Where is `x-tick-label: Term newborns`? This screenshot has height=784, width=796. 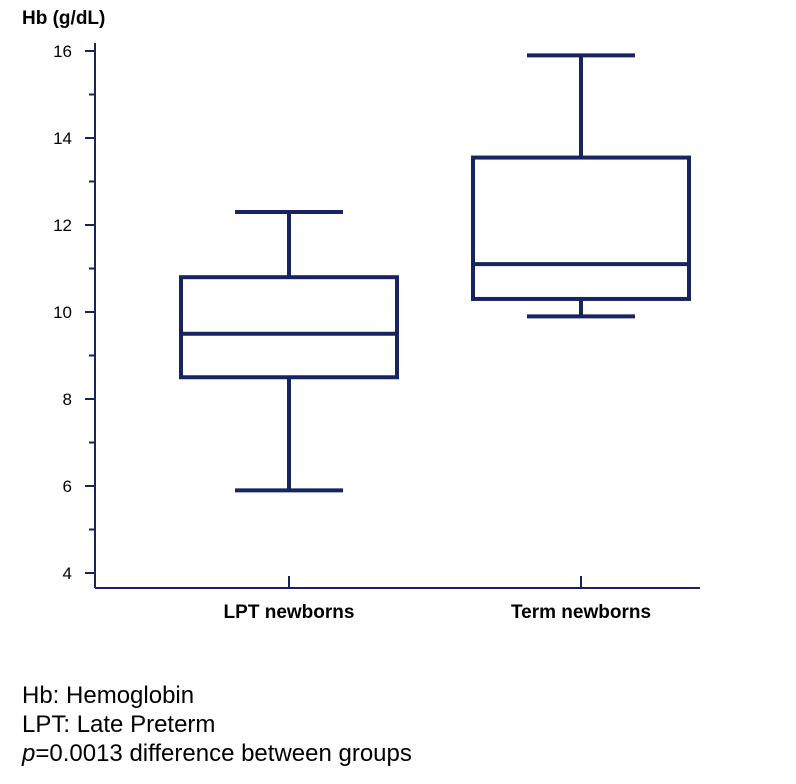
x-tick-label: Term newborns is located at coordinates (581, 612).